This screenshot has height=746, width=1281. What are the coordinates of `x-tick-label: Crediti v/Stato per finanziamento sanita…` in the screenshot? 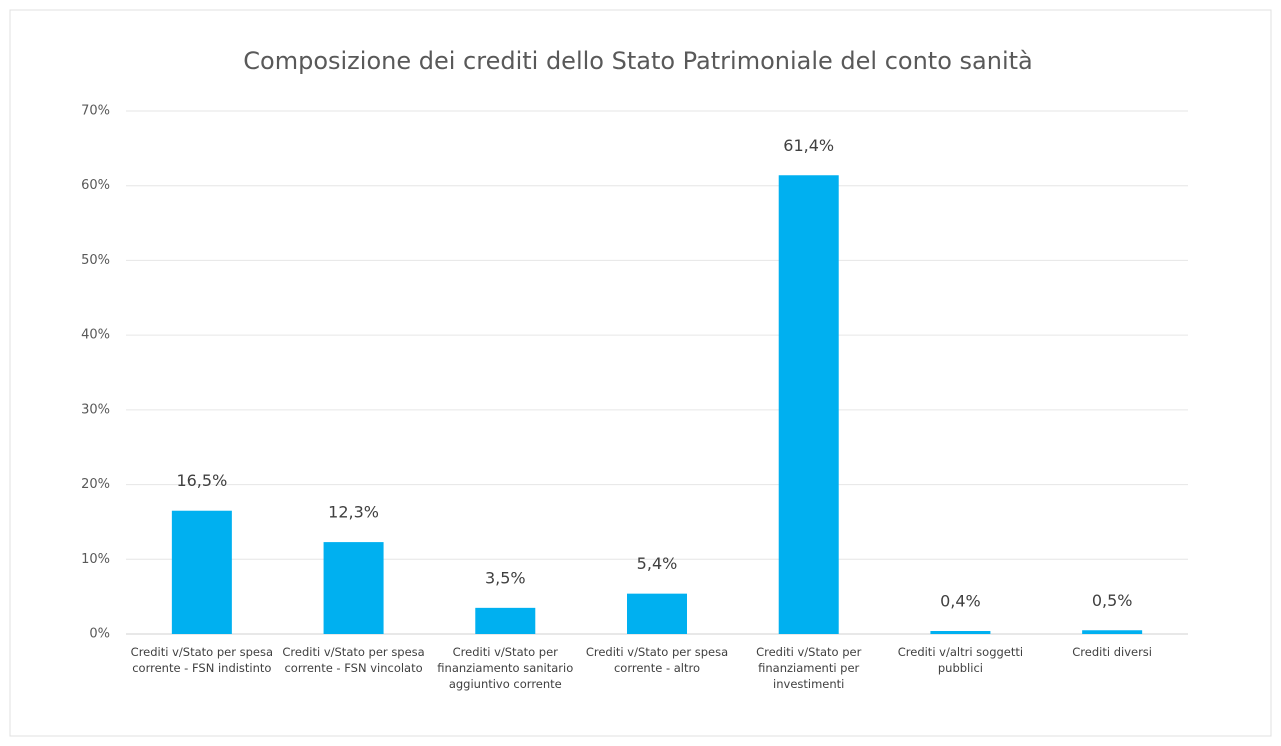 It's located at (505, 668).